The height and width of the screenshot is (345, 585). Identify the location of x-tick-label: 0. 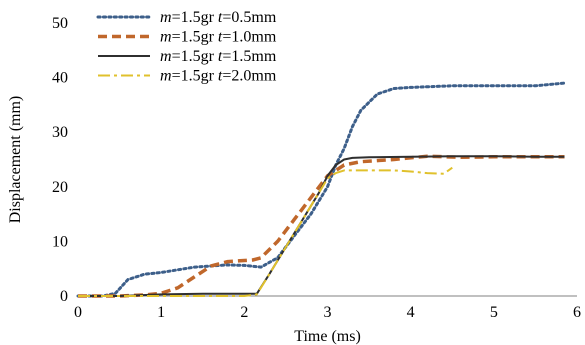
(78, 312).